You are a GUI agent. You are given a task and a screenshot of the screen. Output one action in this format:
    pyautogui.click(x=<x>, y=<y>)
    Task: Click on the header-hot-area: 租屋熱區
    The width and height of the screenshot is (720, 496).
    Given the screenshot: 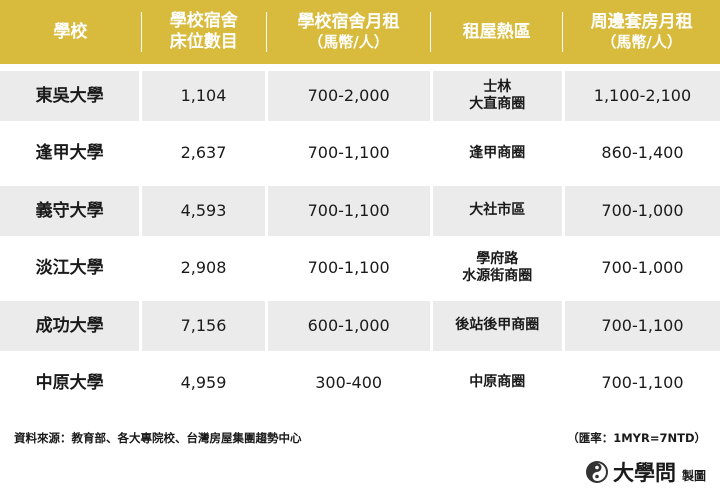 What is the action you would take?
    pyautogui.click(x=496, y=32)
    